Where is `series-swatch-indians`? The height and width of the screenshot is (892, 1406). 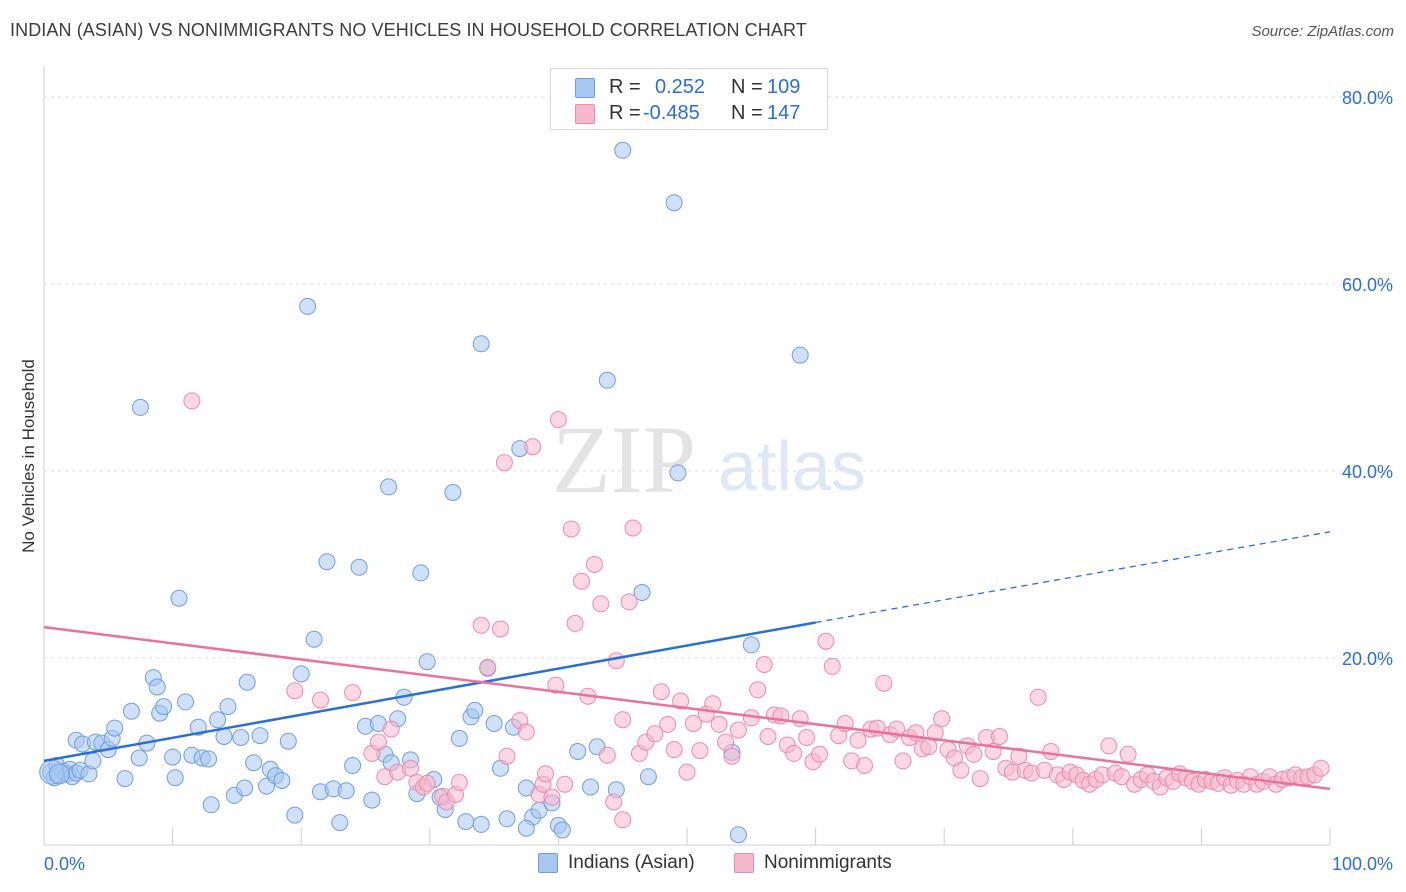 series-swatch-indians is located at coordinates (548, 863).